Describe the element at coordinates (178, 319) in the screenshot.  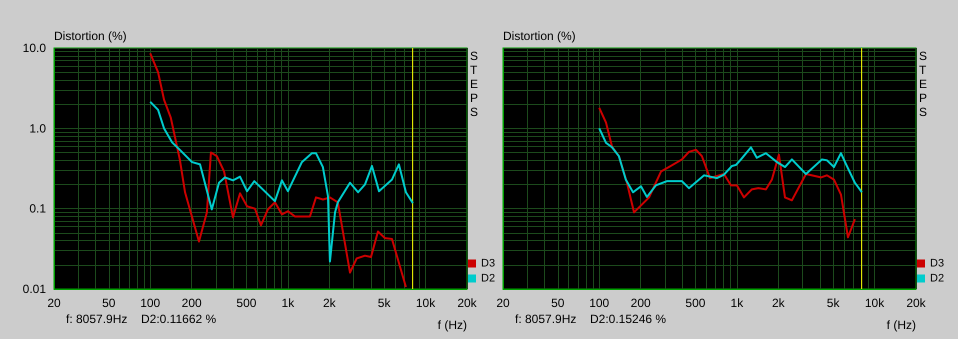
I see `text: D2:0.11662 %` at that location.